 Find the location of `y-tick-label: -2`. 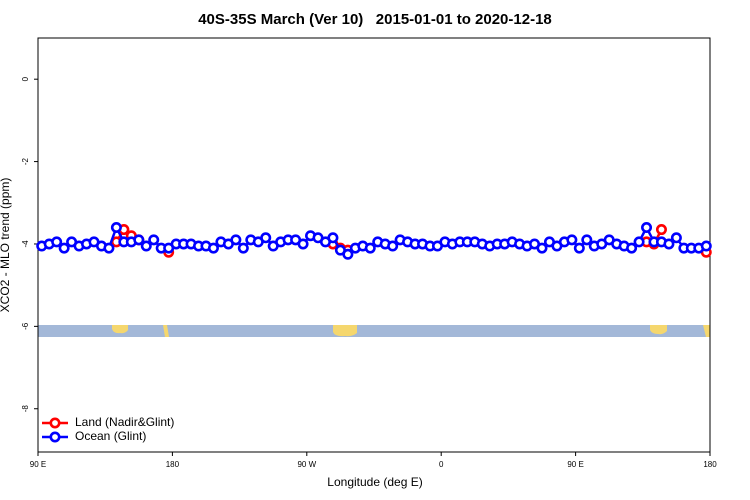

y-tick-label: -2 is located at coordinates (25, 161).